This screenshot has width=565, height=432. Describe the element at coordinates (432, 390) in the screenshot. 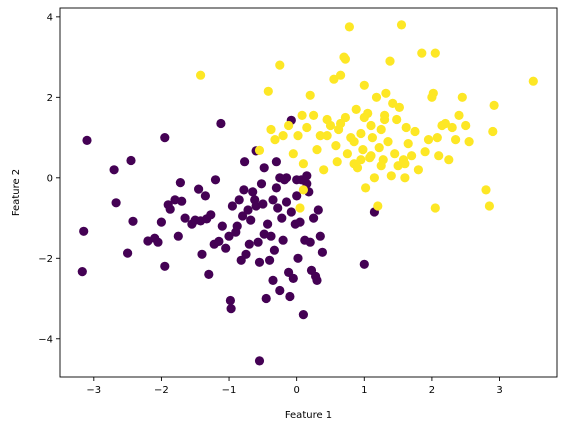

I see `x-tick-label-6: 2` at that location.